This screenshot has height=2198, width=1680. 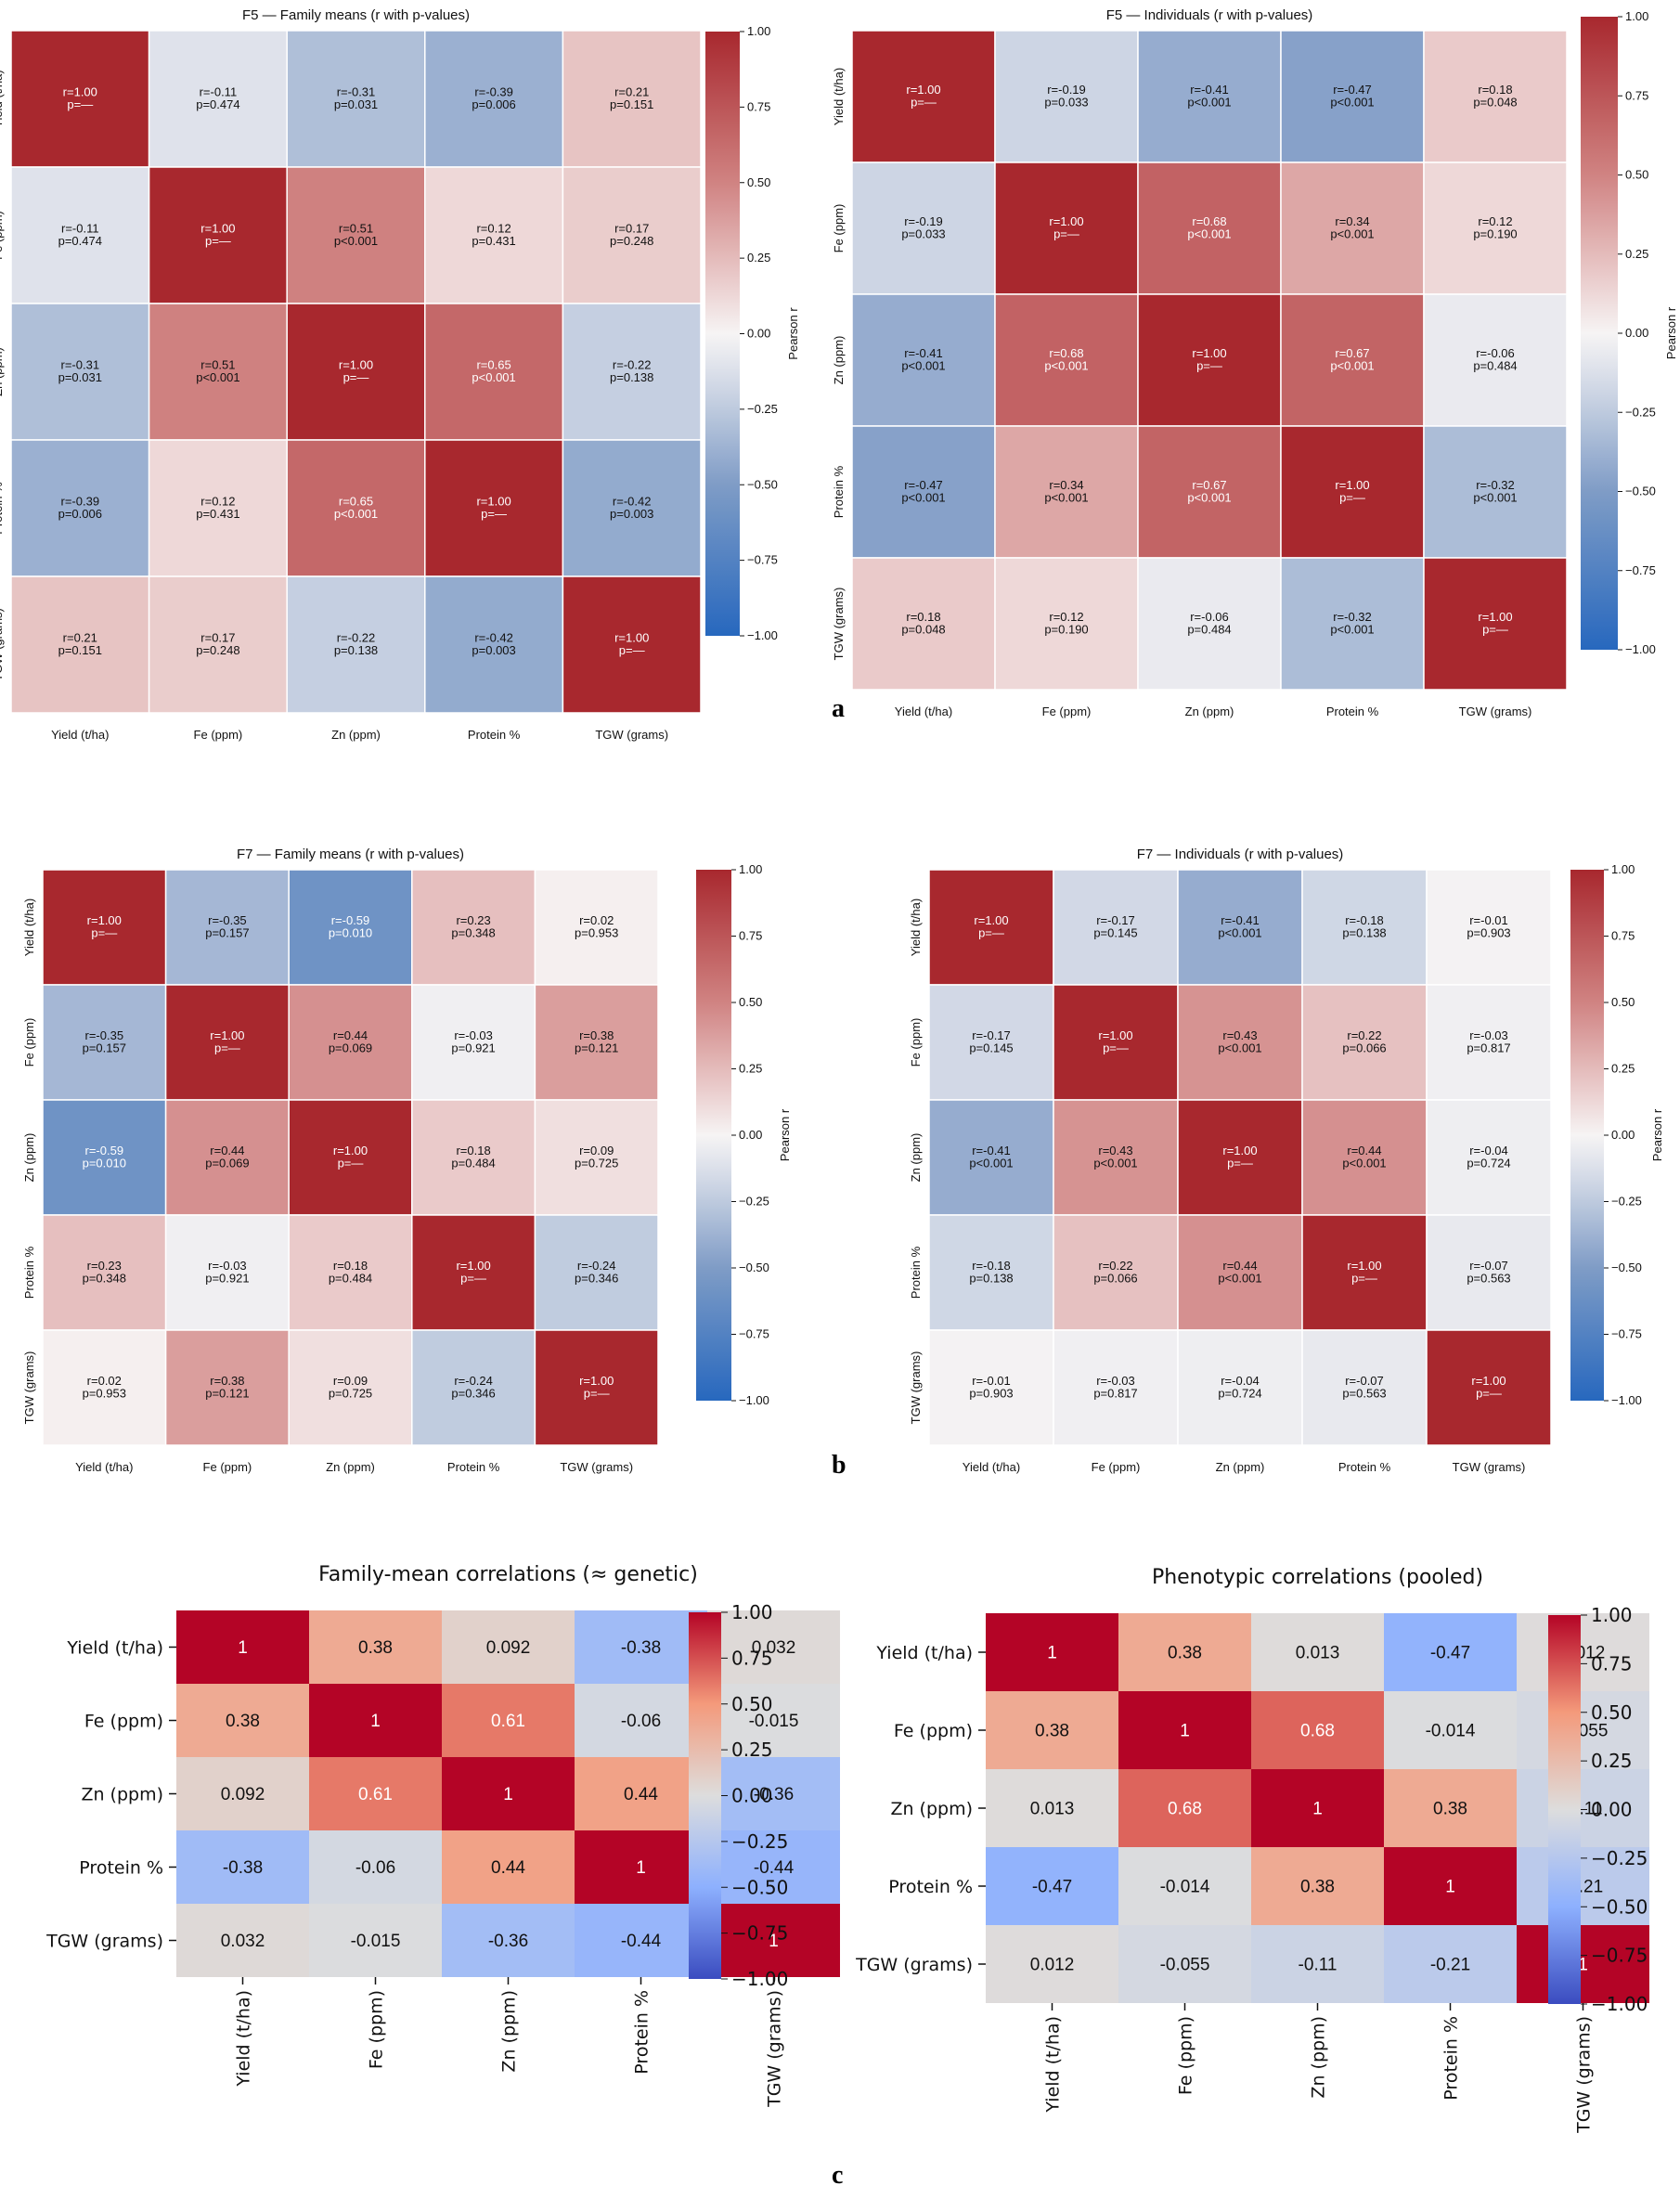 I want to click on cell-label: r=0.68 p<0.001, so click(x=1066, y=359).